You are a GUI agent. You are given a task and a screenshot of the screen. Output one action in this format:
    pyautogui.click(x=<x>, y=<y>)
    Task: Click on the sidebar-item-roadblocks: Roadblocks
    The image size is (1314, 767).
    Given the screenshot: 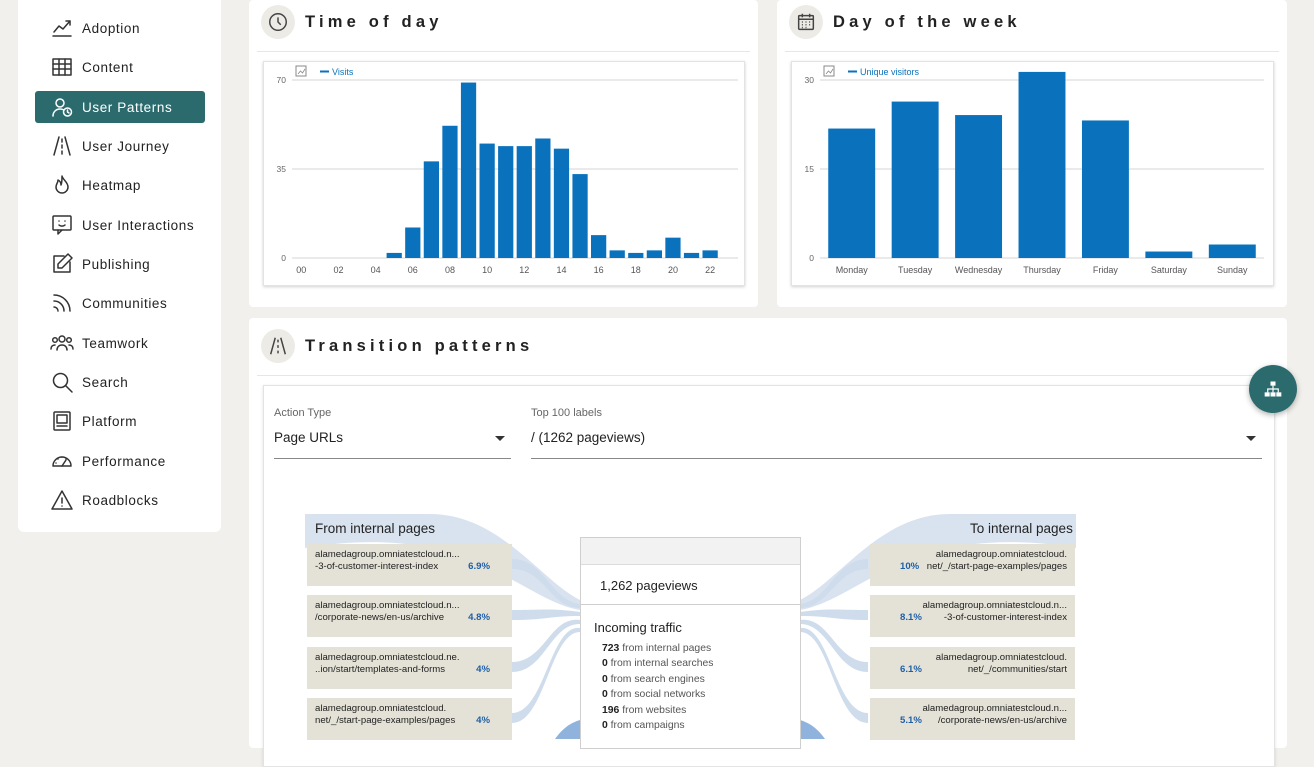 What is the action you would take?
    pyautogui.click(x=120, y=500)
    